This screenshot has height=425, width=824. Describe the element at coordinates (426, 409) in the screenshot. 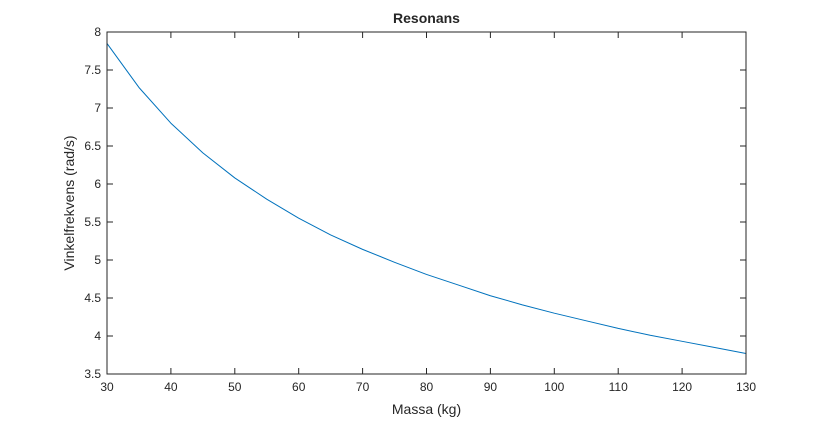

I see `x-axis-title: Massa (kg)` at that location.